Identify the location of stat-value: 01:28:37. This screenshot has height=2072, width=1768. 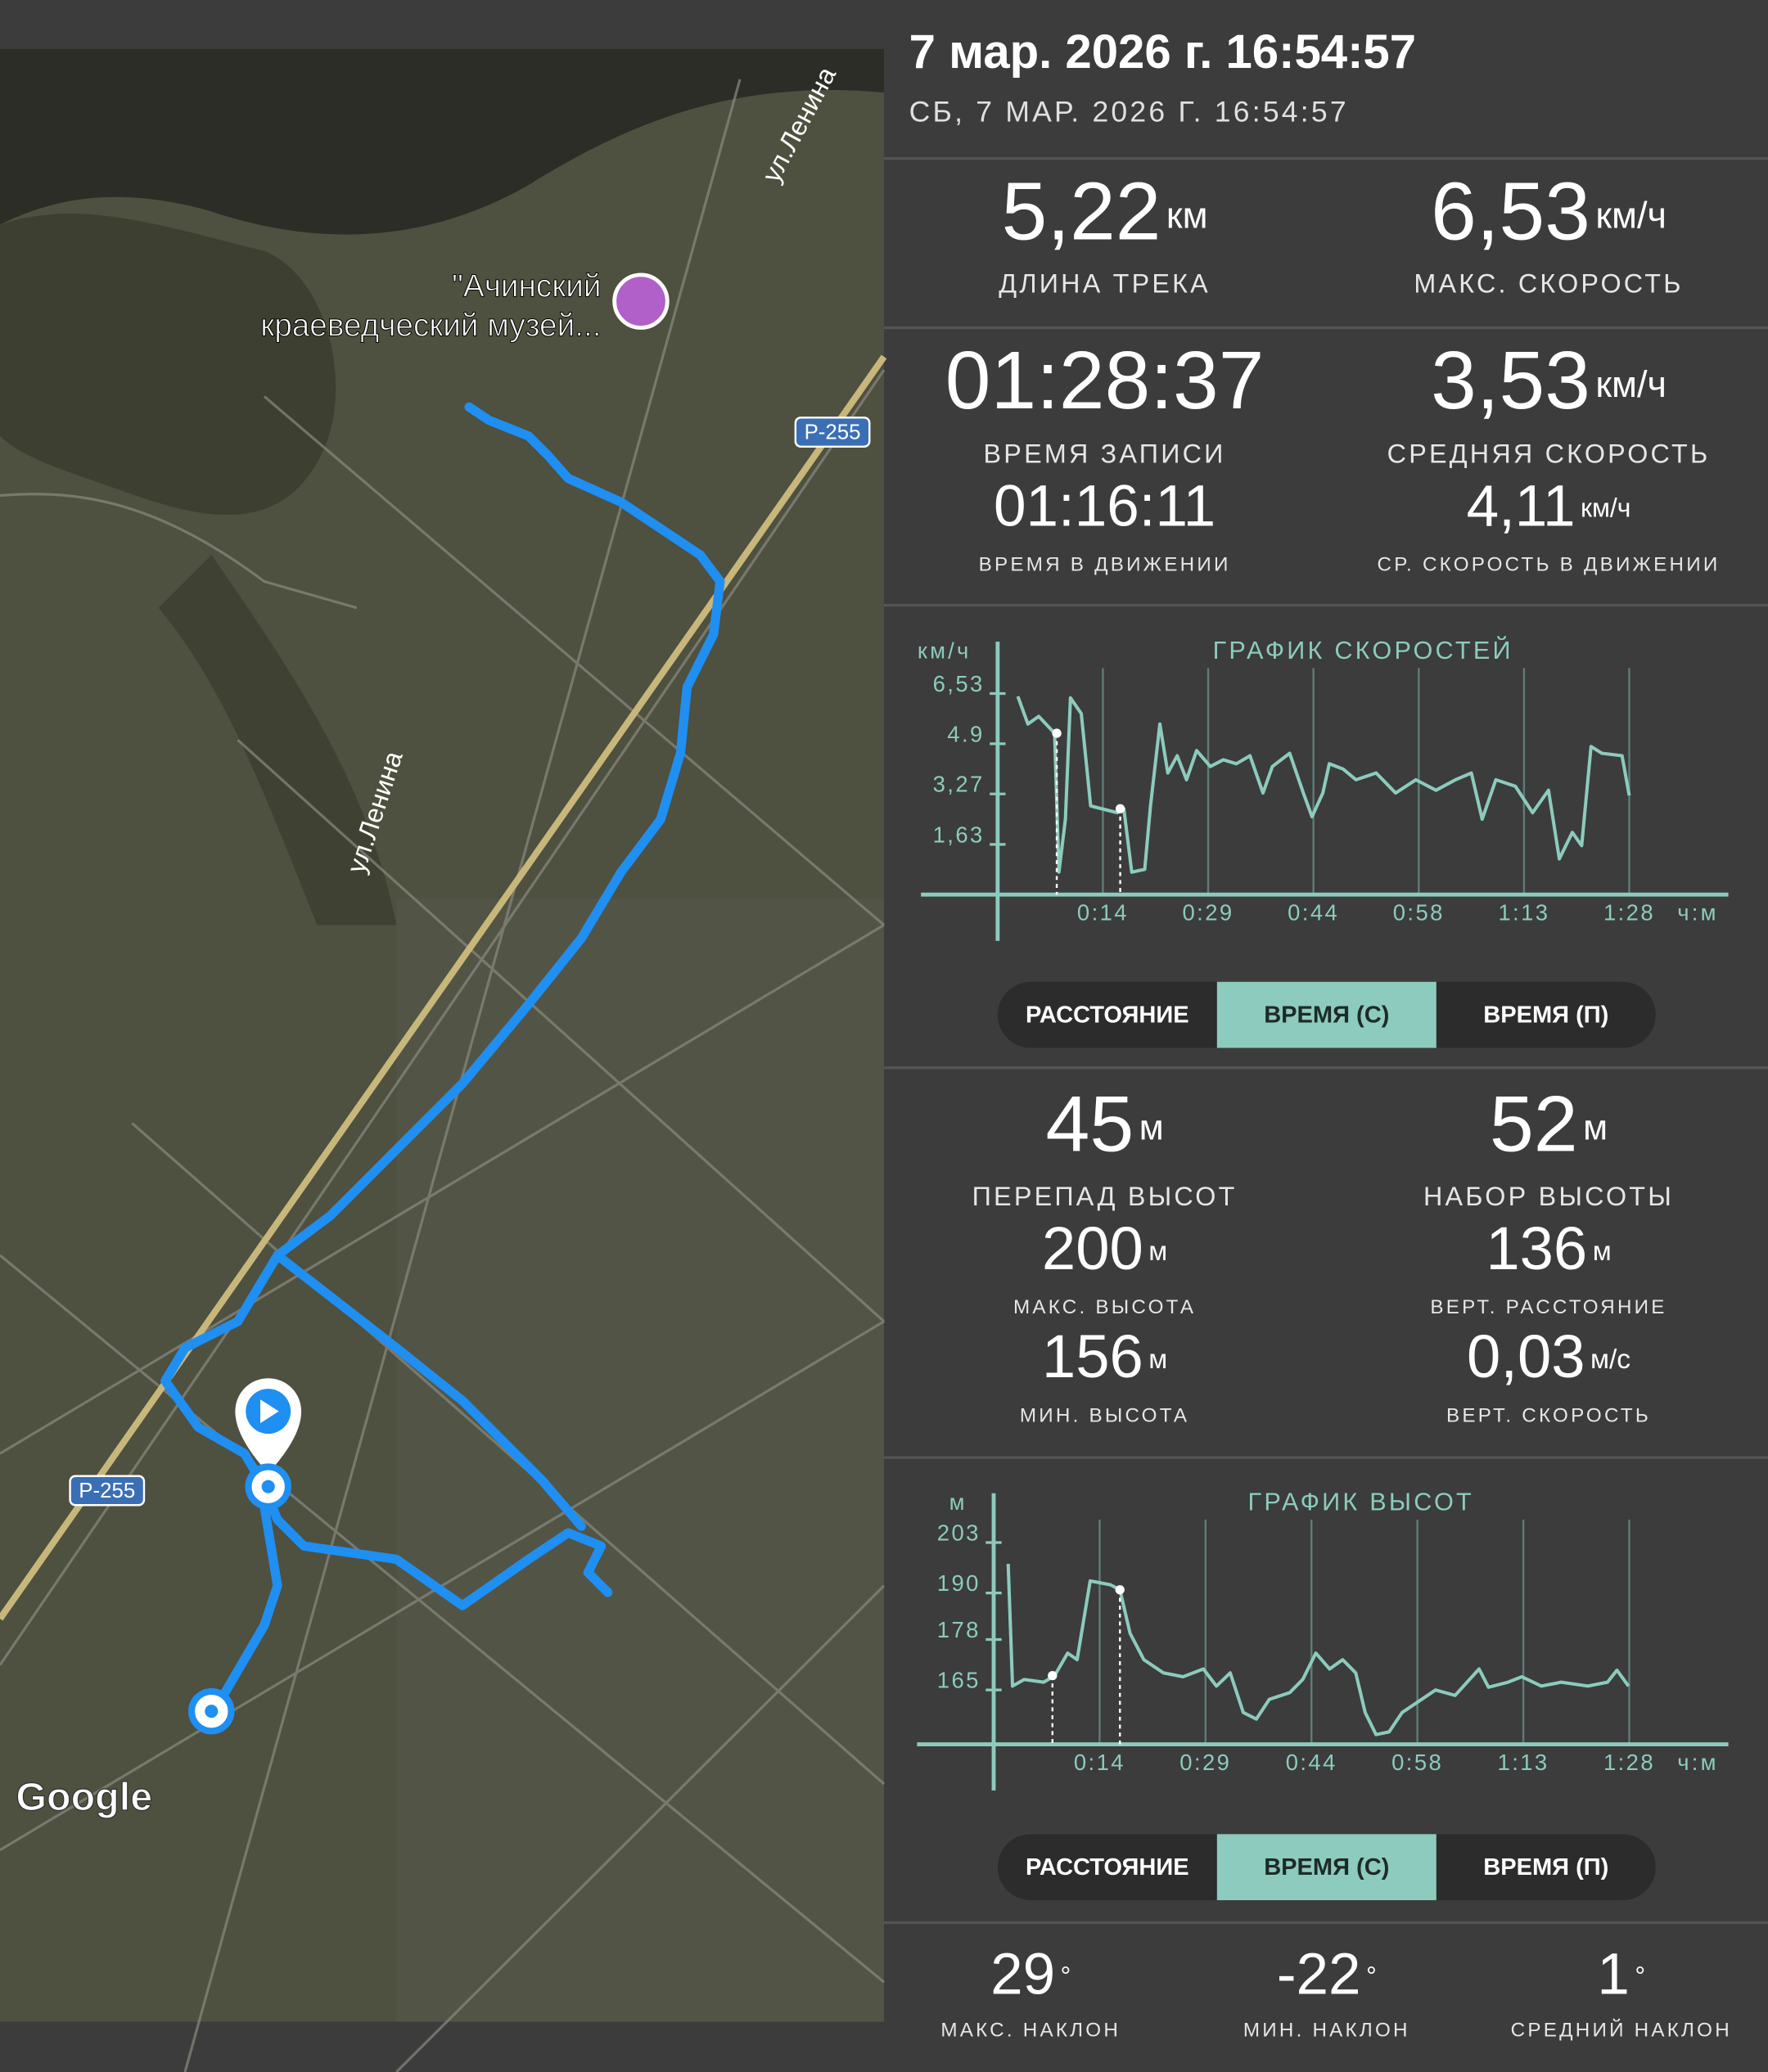
(1105, 381).